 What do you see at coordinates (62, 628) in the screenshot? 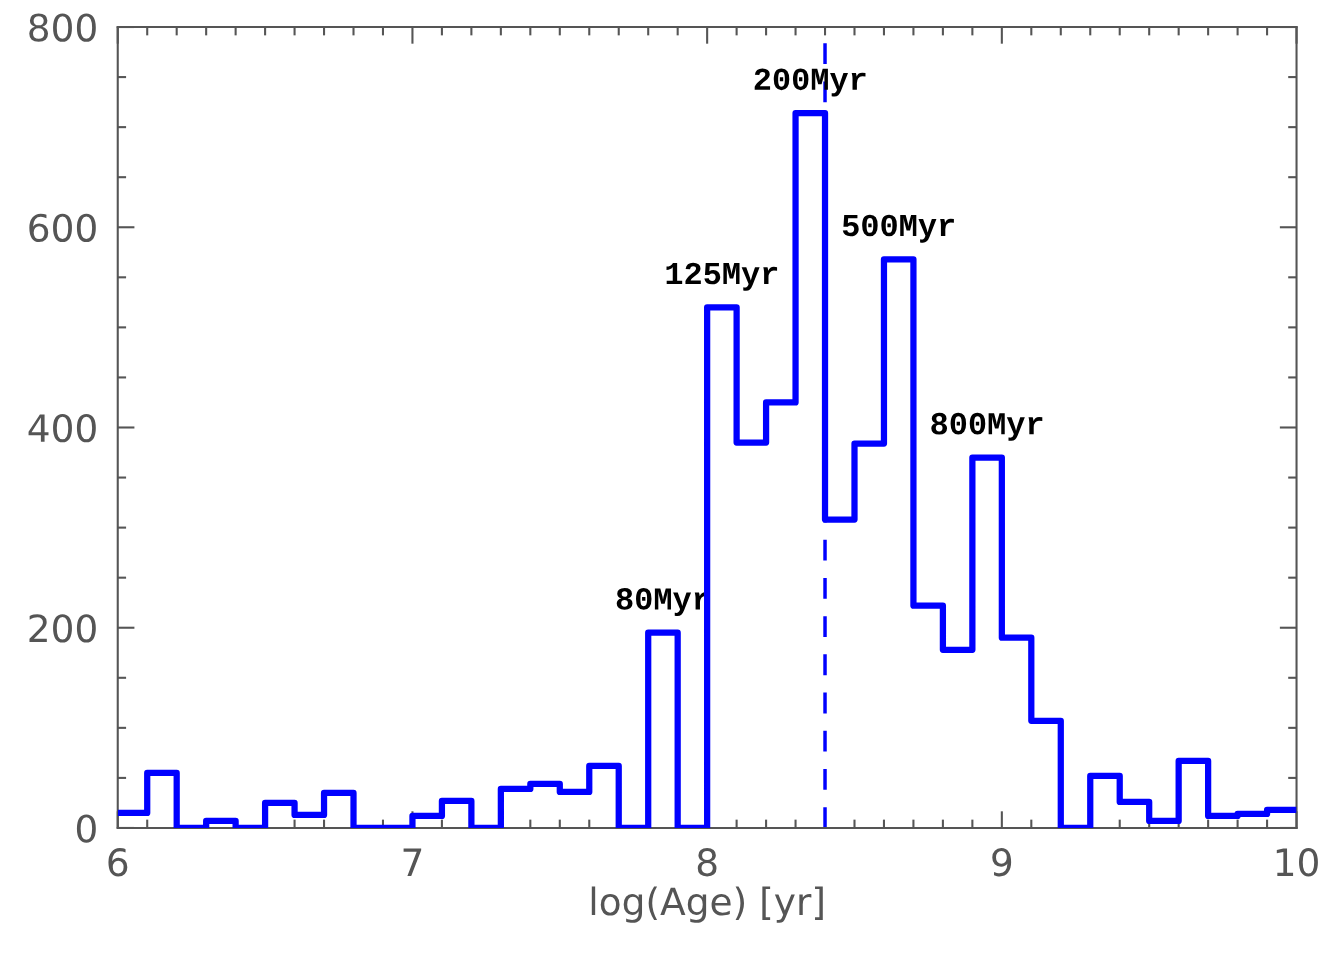
I see `y-tick-label: 200` at bounding box center [62, 628].